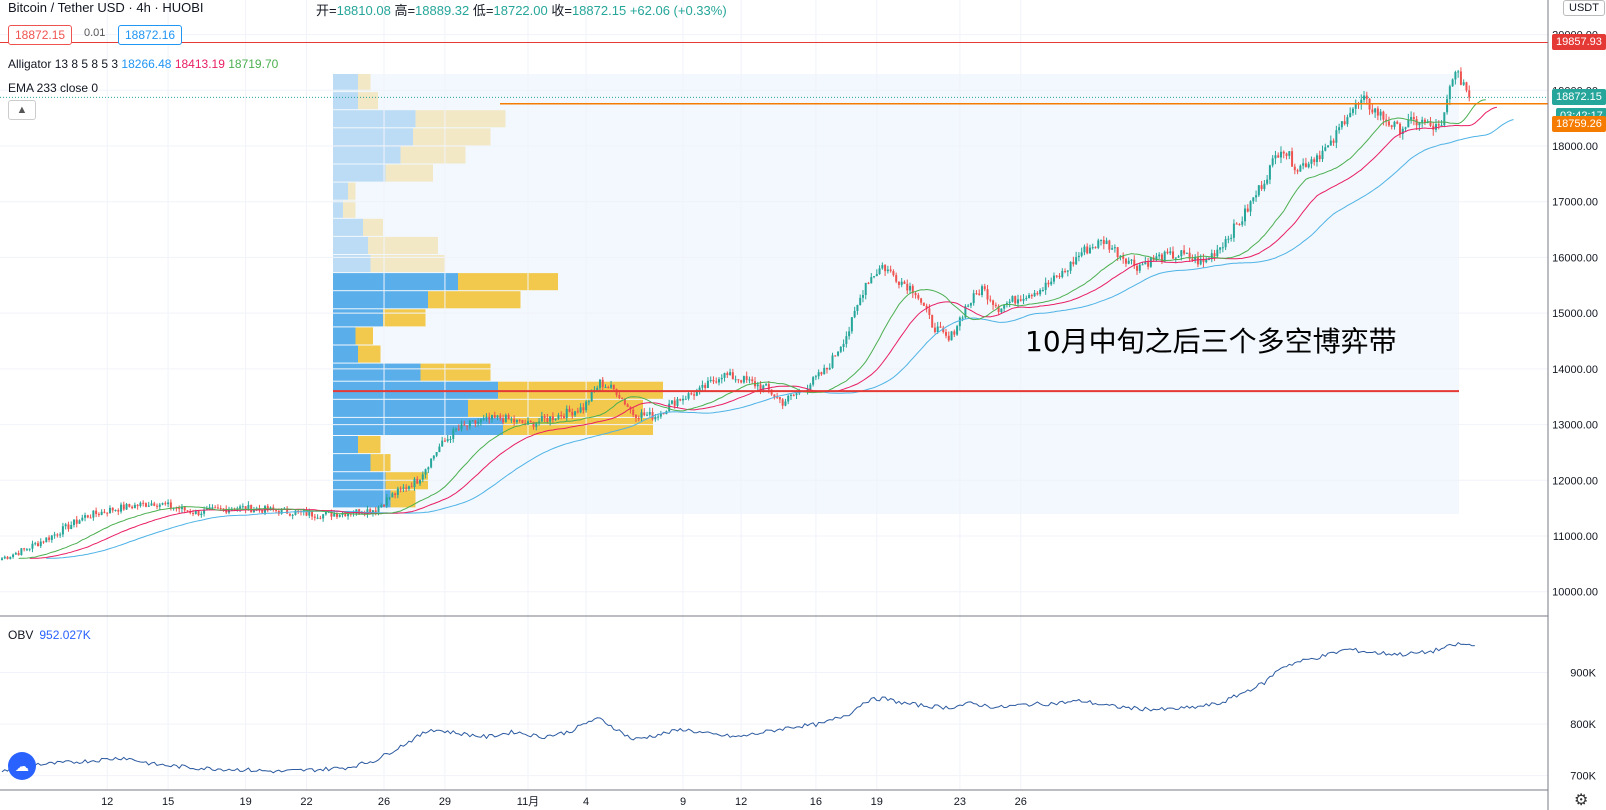 The width and height of the screenshot is (1606, 810). Describe the element at coordinates (1581, 800) in the screenshot. I see `gear-icon: ⚙` at that location.